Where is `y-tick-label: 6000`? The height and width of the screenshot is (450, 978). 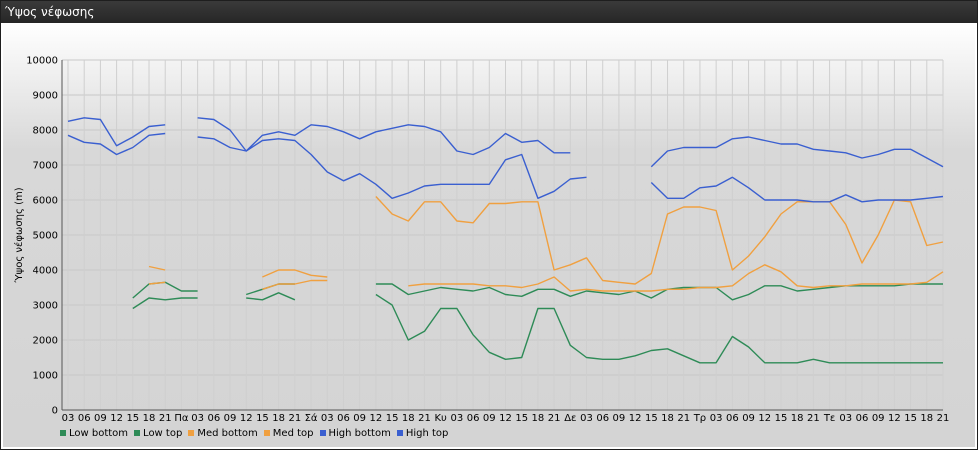 y-tick-label: 6000 is located at coordinates (45, 201).